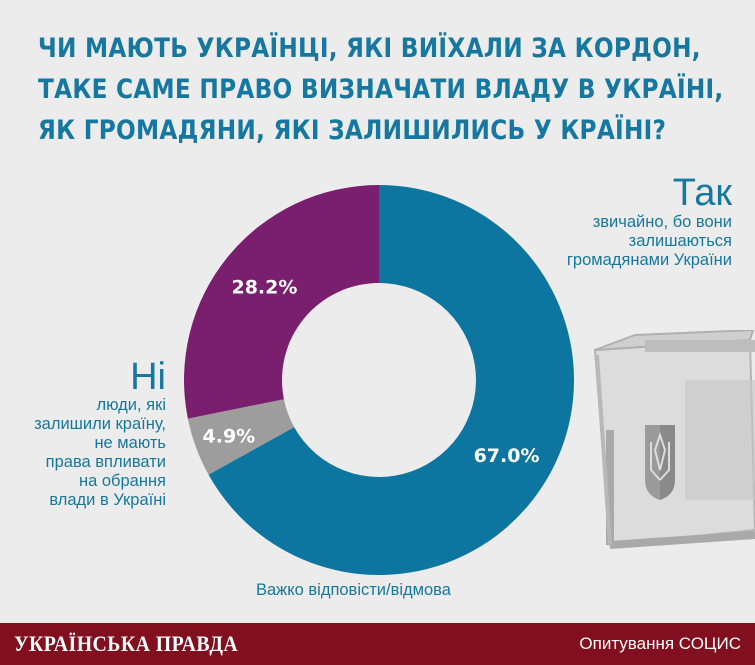  Describe the element at coordinates (122, 481) in the screenshot. I see `no-desc-line: на обрання` at that location.